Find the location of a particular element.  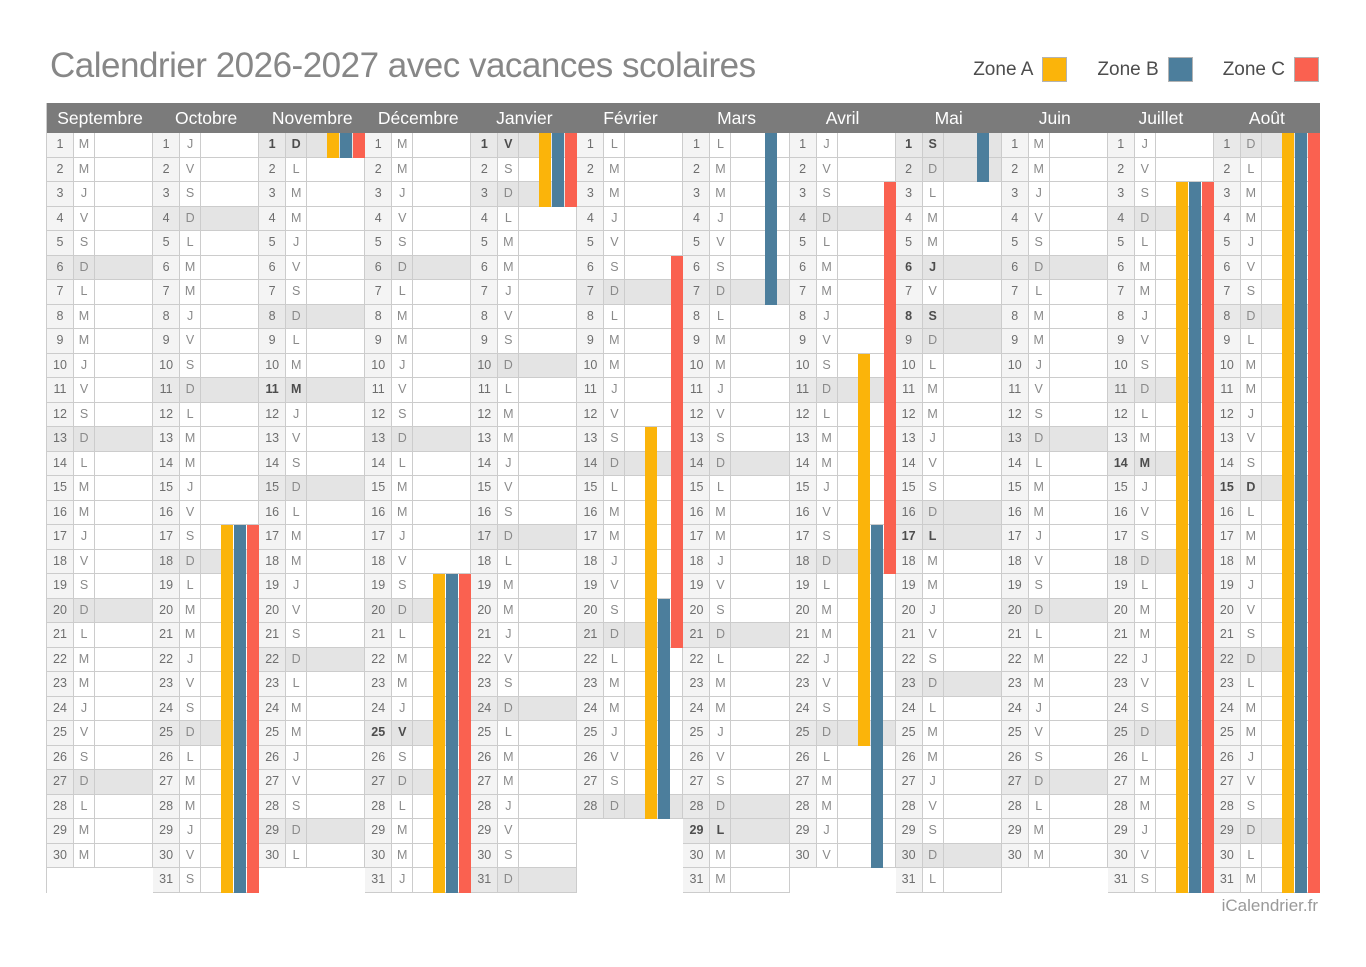

day-row: 20 D is located at coordinates (100, 610).